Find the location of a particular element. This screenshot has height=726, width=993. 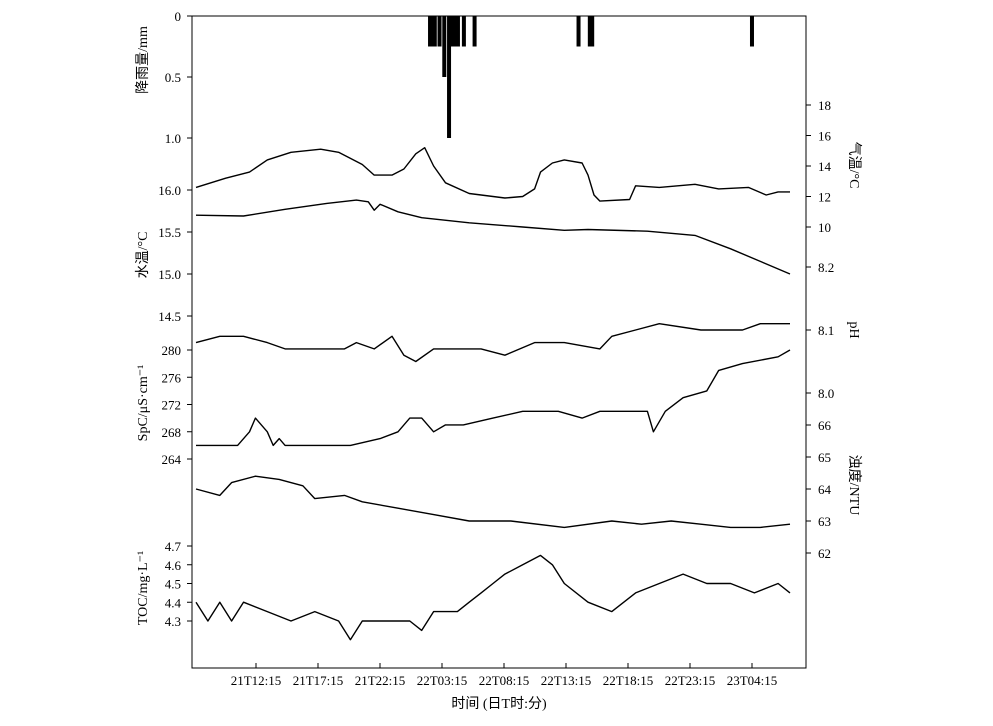

air_temp-tick-label: 10 is located at coordinates (824, 227).